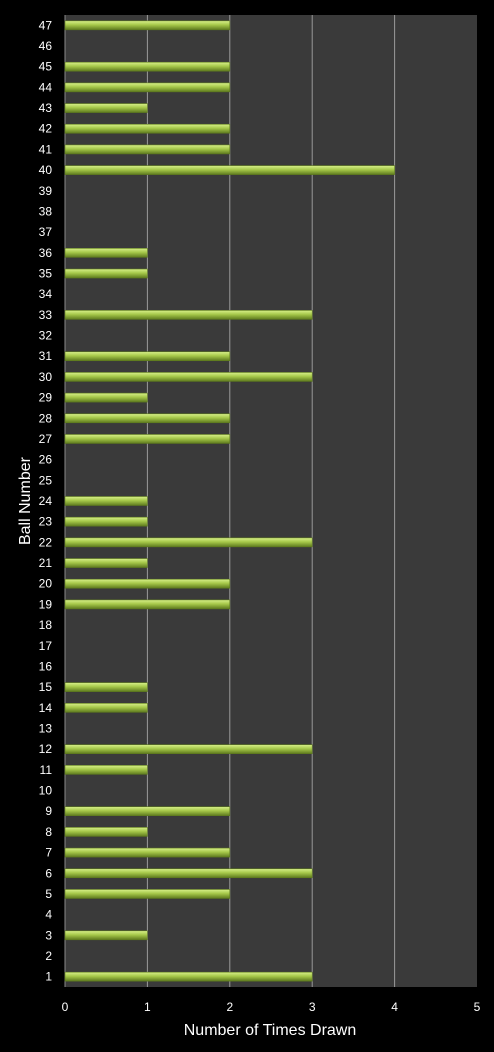 The image size is (494, 1052). Describe the element at coordinates (46, 728) in the screenshot. I see `y-tick-label: 13` at that location.